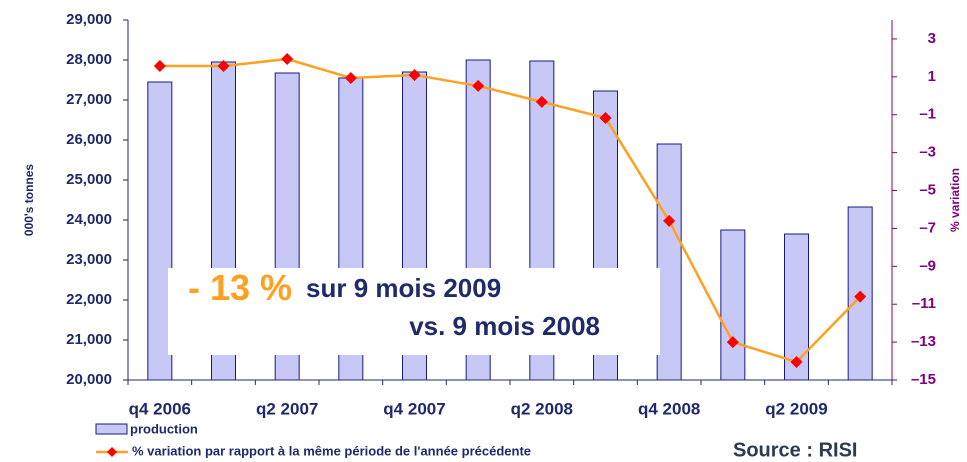 The image size is (967, 462). Describe the element at coordinates (927, 152) in the screenshot. I see `y2-tick-label: –3` at that location.